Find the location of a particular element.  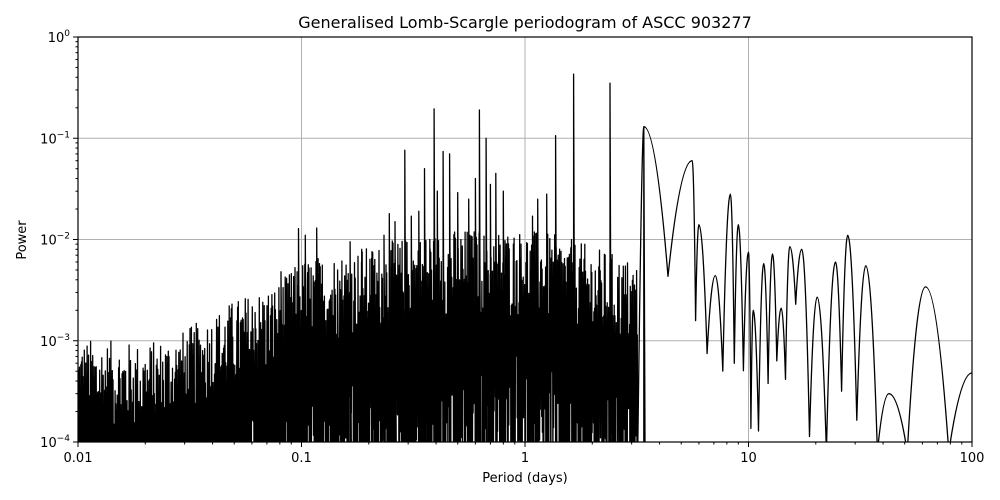

x-axis-ticks is located at coordinates (525, 444).